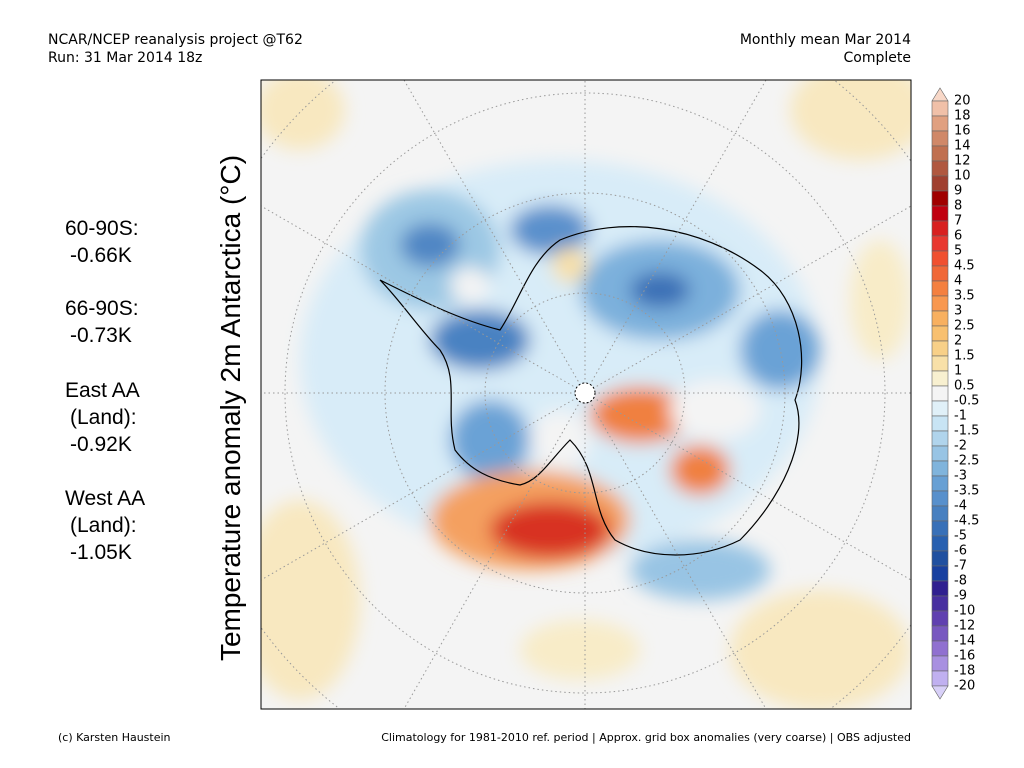  Describe the element at coordinates (964, 611) in the screenshot. I see `colorbar-label: -10` at that location.